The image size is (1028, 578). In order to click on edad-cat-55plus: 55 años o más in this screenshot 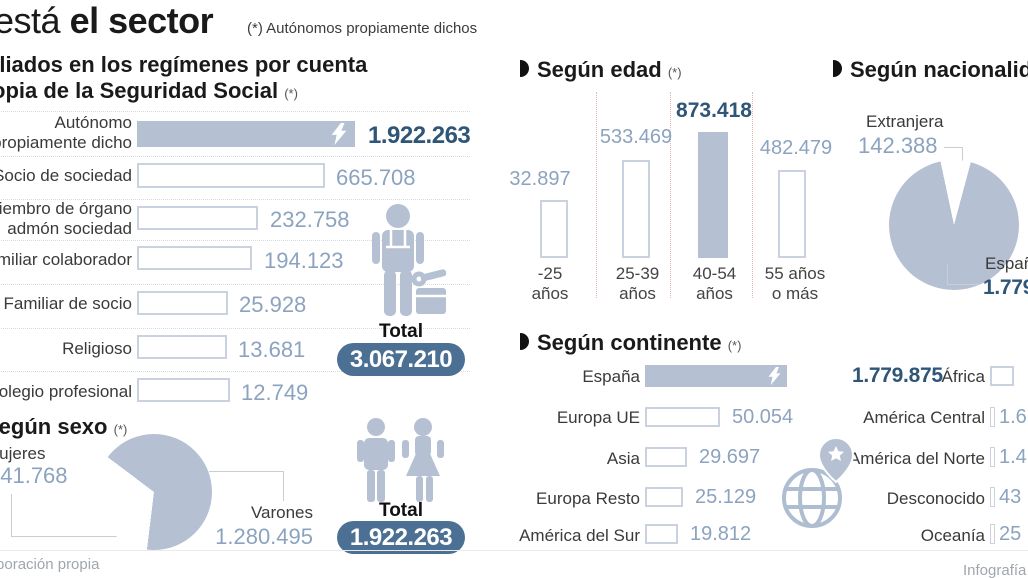, I will do `click(795, 284)`.